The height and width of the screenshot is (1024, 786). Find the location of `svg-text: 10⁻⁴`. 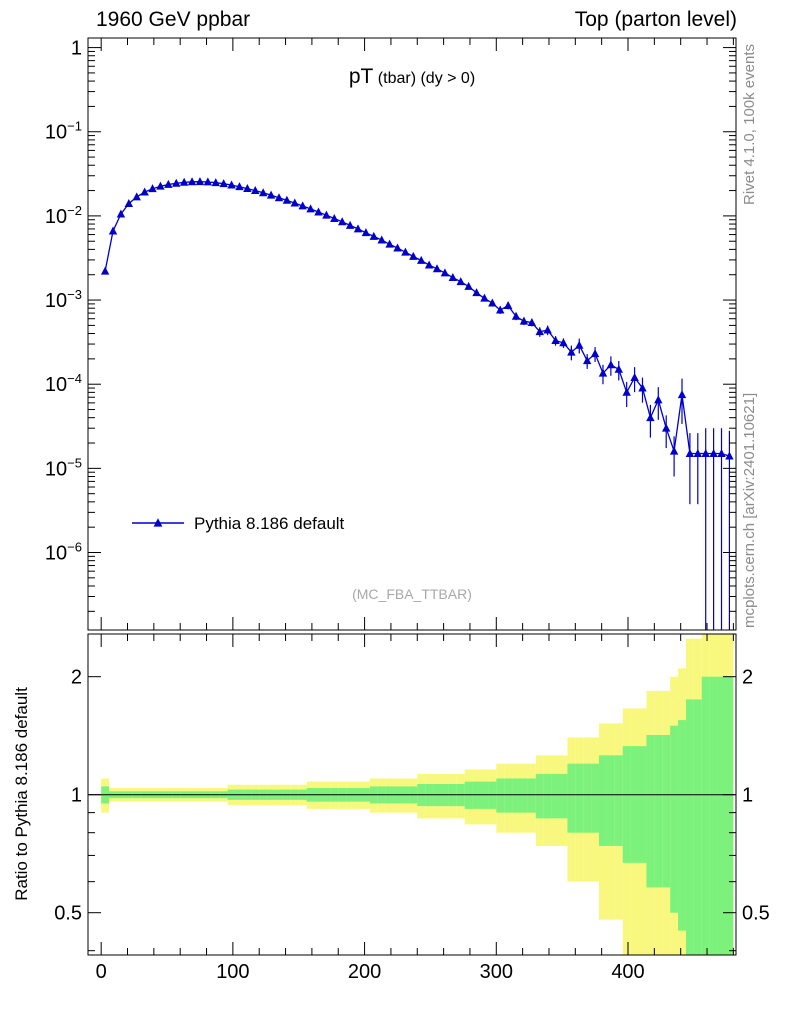

svg-text: 10⁻⁴ is located at coordinates (63, 383).